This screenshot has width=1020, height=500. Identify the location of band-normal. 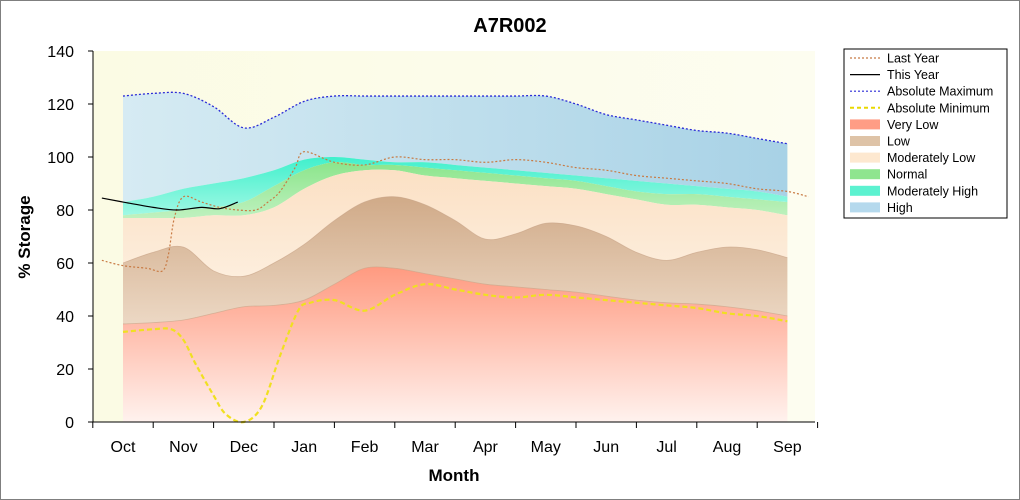
(455, 190).